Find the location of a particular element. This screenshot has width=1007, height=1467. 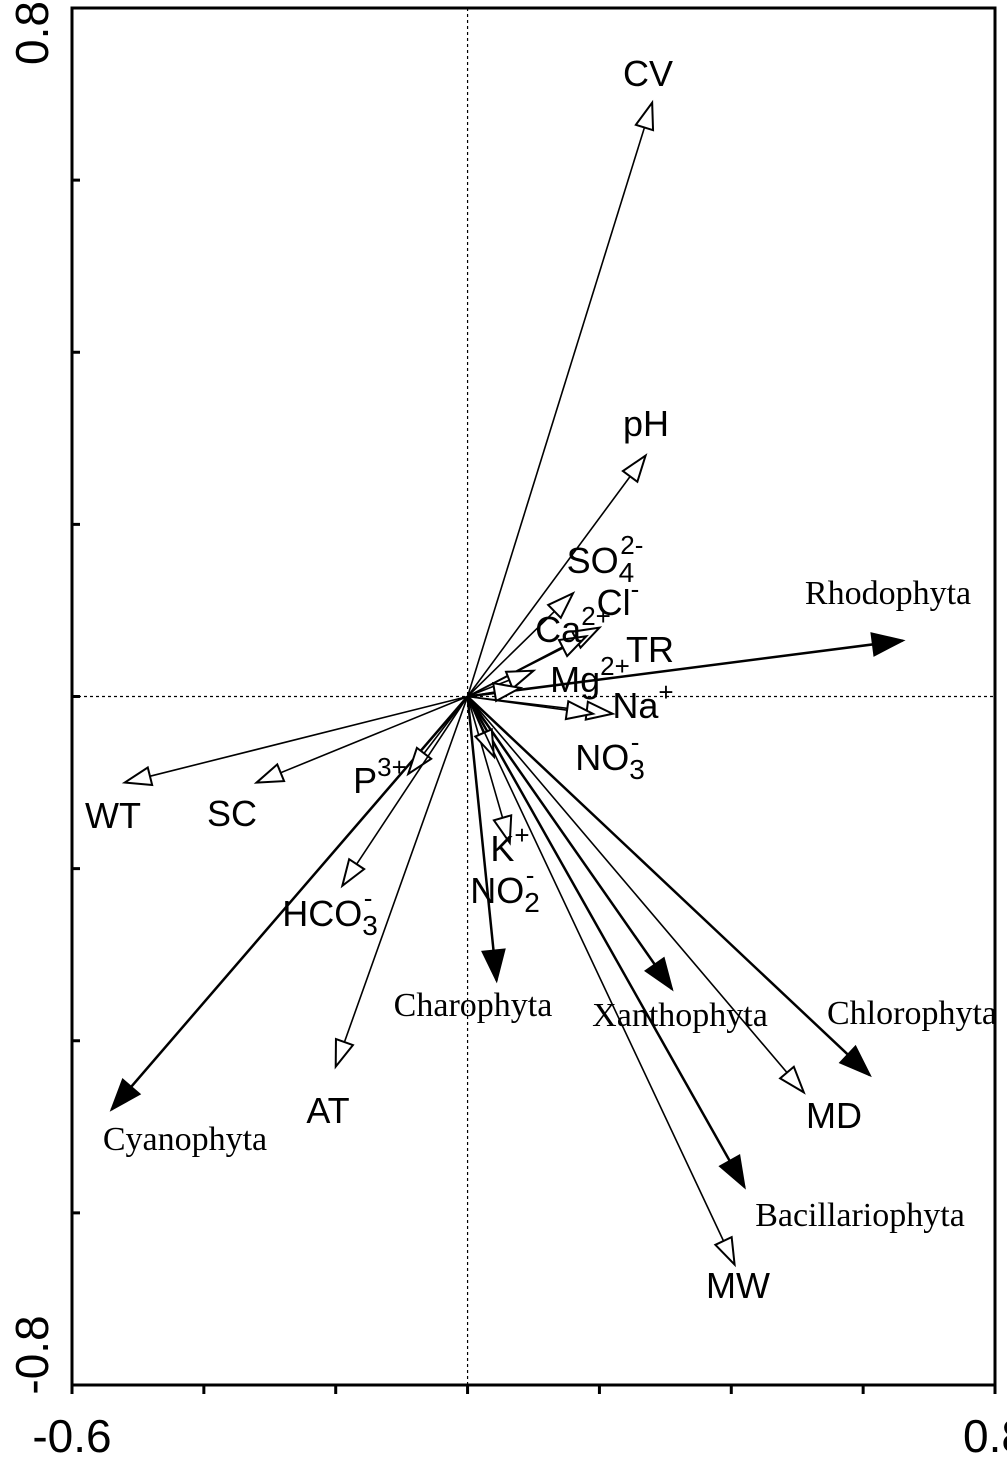

label-text: AT is located at coordinates (327, 1110).